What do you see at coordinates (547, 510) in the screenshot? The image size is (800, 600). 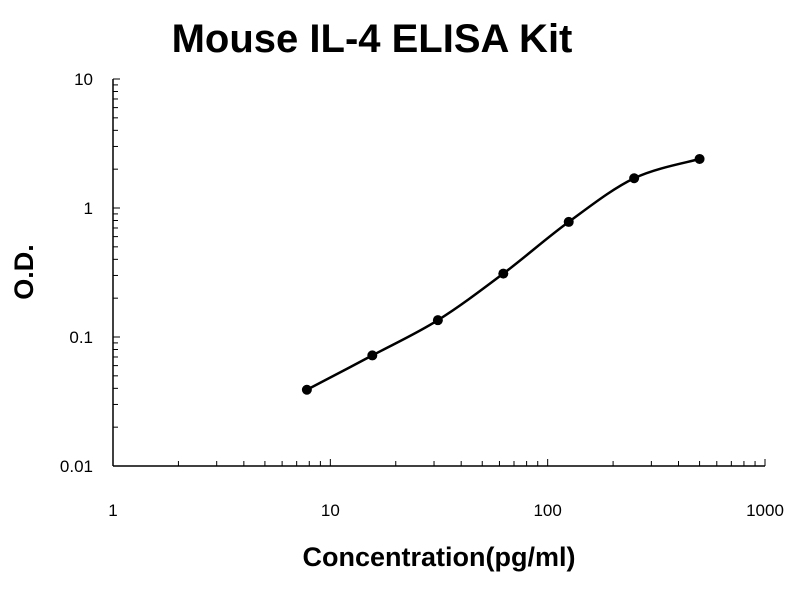 I see `x-tick-label: 100` at bounding box center [547, 510].